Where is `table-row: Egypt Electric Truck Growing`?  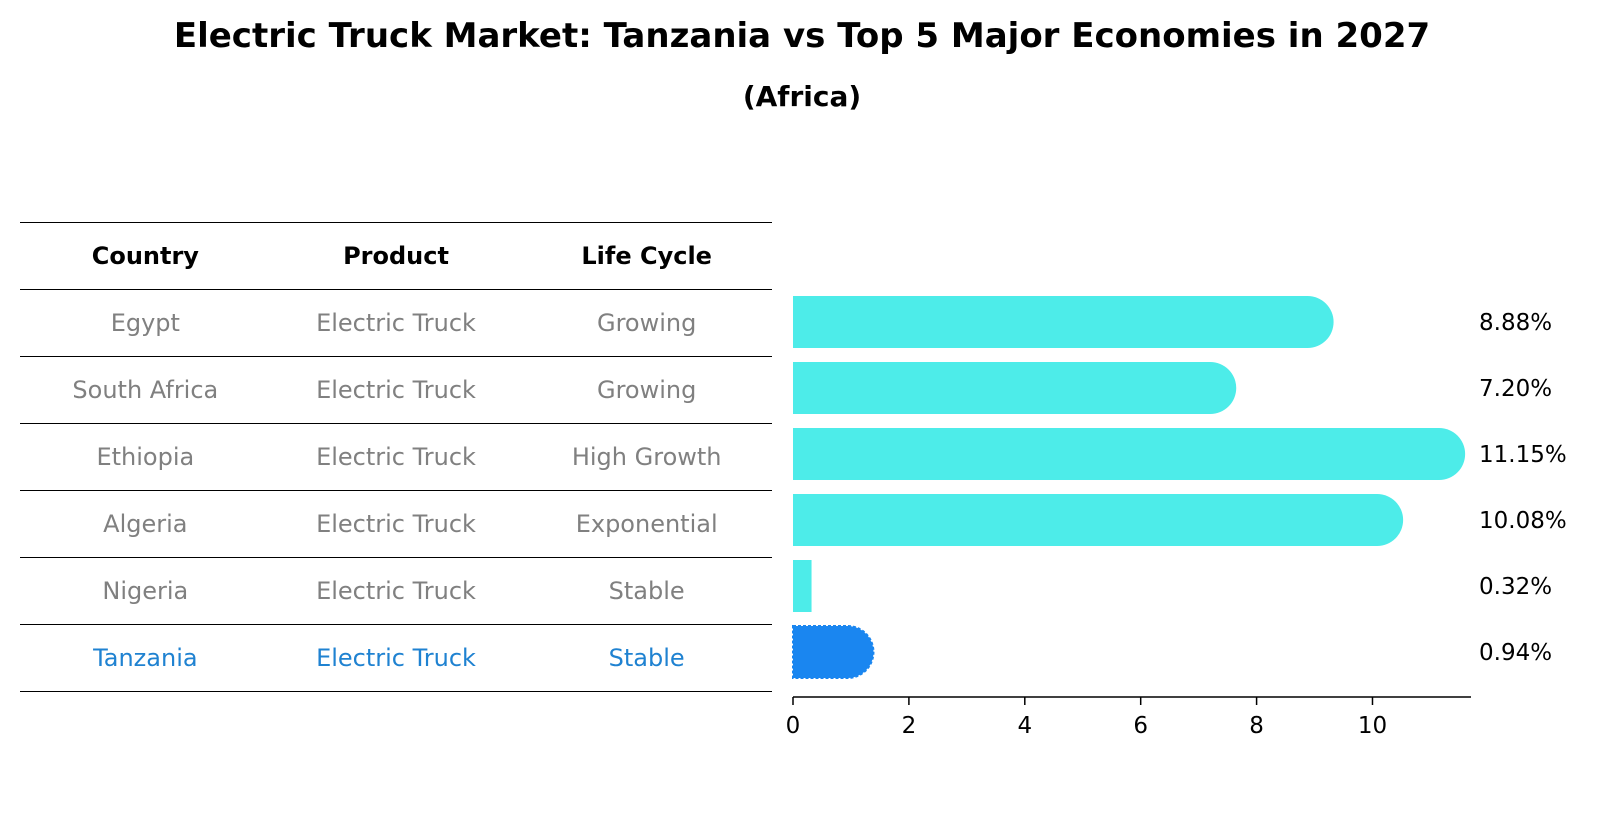 table-row: Egypt Electric Truck Growing is located at coordinates (396, 322).